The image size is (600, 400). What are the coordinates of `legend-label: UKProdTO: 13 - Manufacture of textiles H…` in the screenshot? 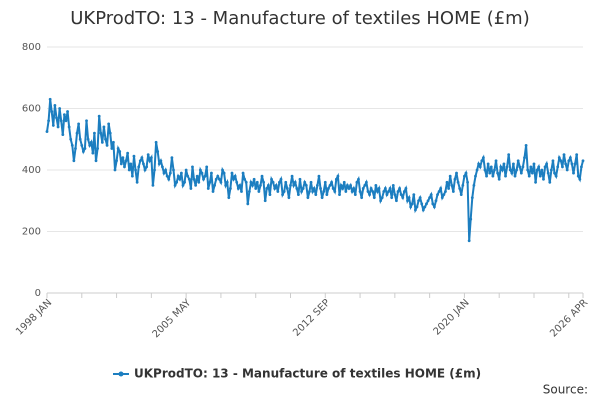 It's located at (307, 374).